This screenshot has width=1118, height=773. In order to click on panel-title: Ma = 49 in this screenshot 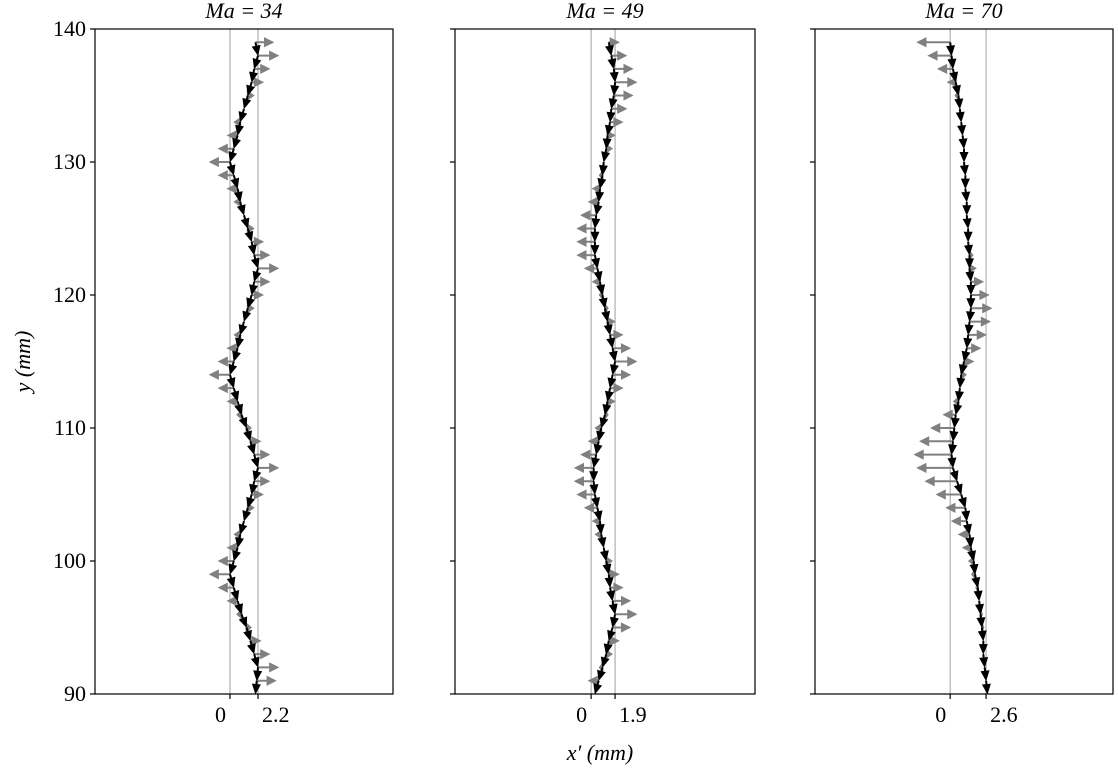, I will do `click(604, 11)`.